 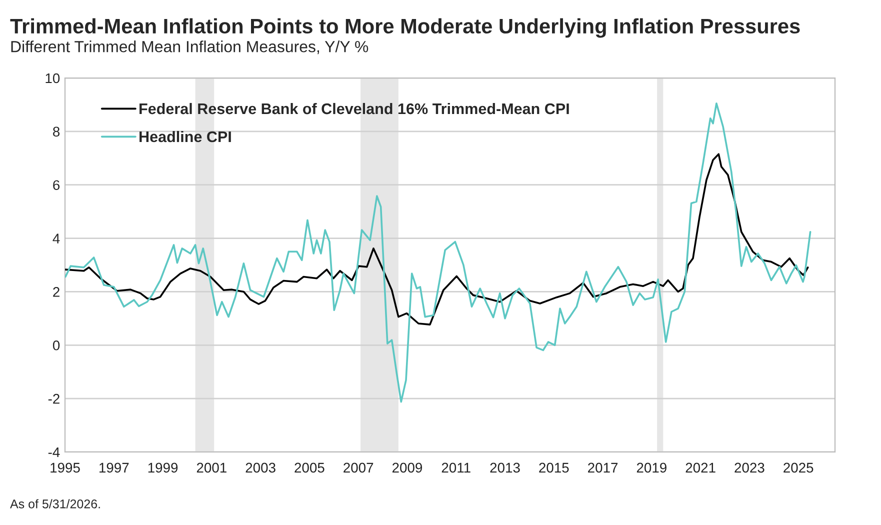 What do you see at coordinates (56, 239) in the screenshot?
I see `y-tick-label: 4` at bounding box center [56, 239].